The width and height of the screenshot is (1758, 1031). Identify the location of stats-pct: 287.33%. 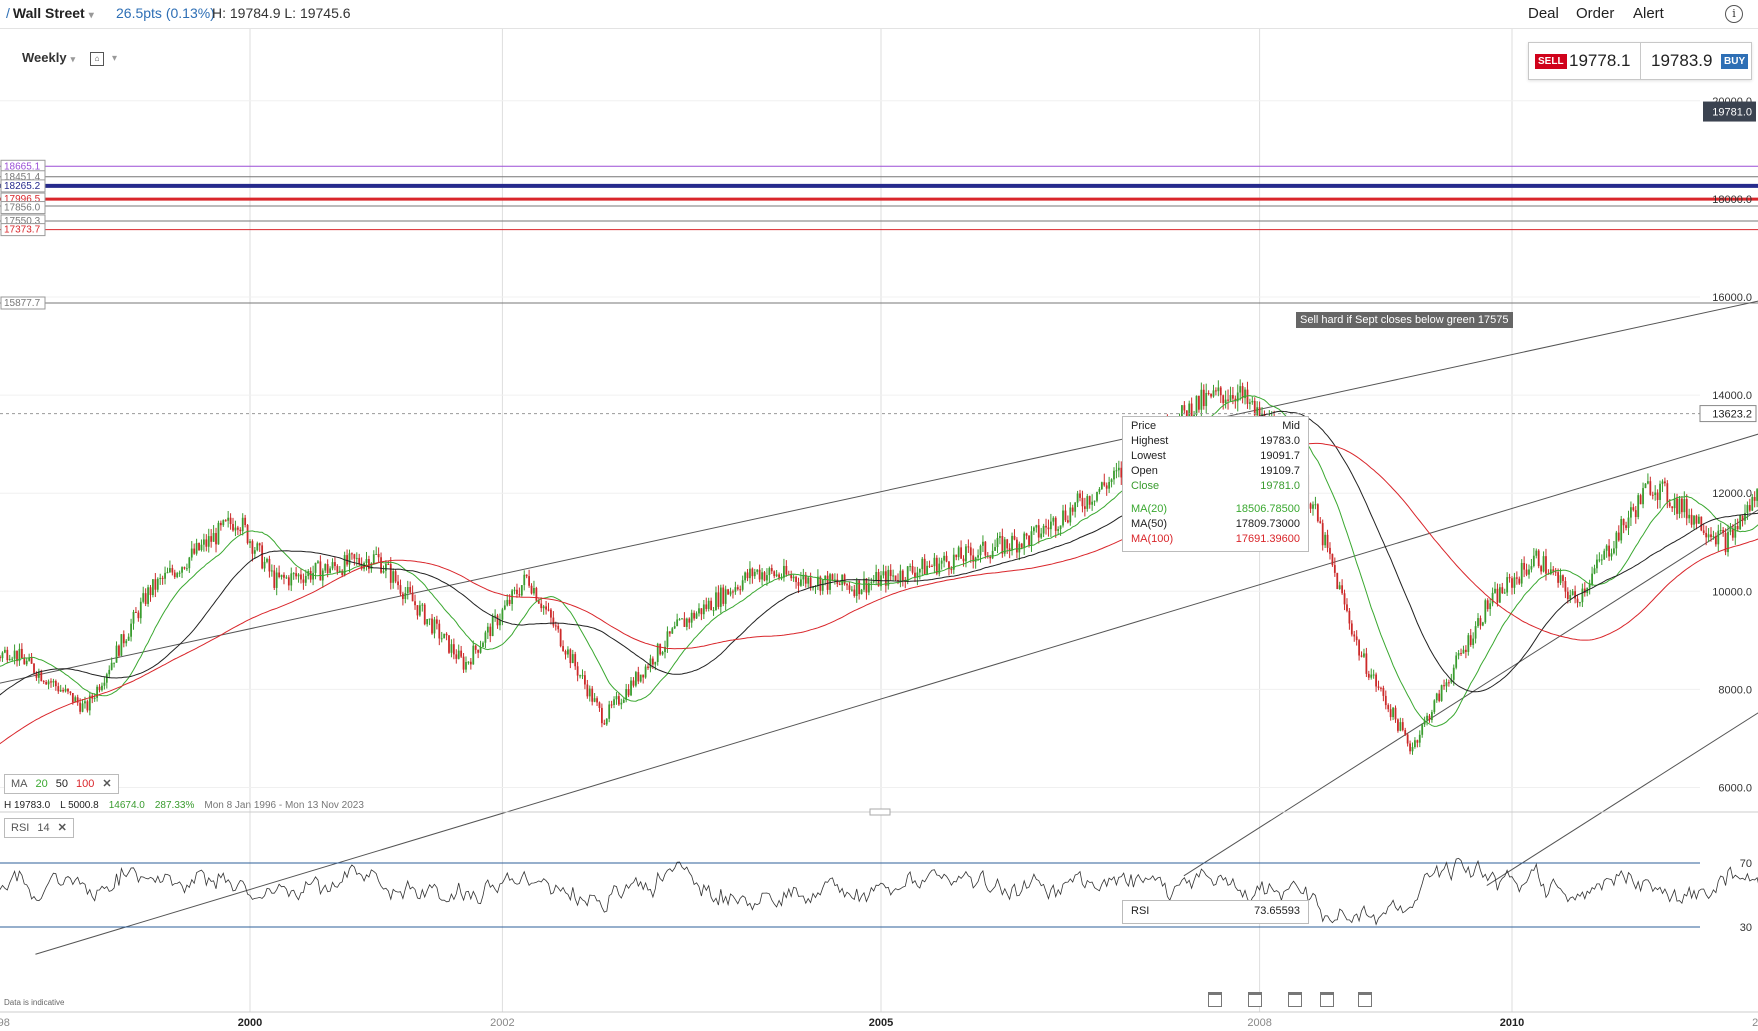
(174, 805).